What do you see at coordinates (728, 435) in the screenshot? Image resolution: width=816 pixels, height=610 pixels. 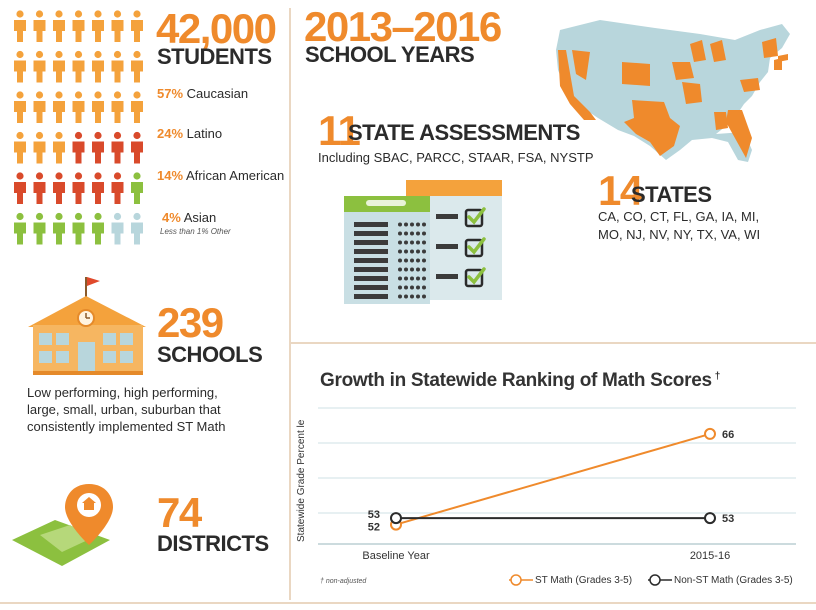 I see `chart-data-label: 66` at bounding box center [728, 435].